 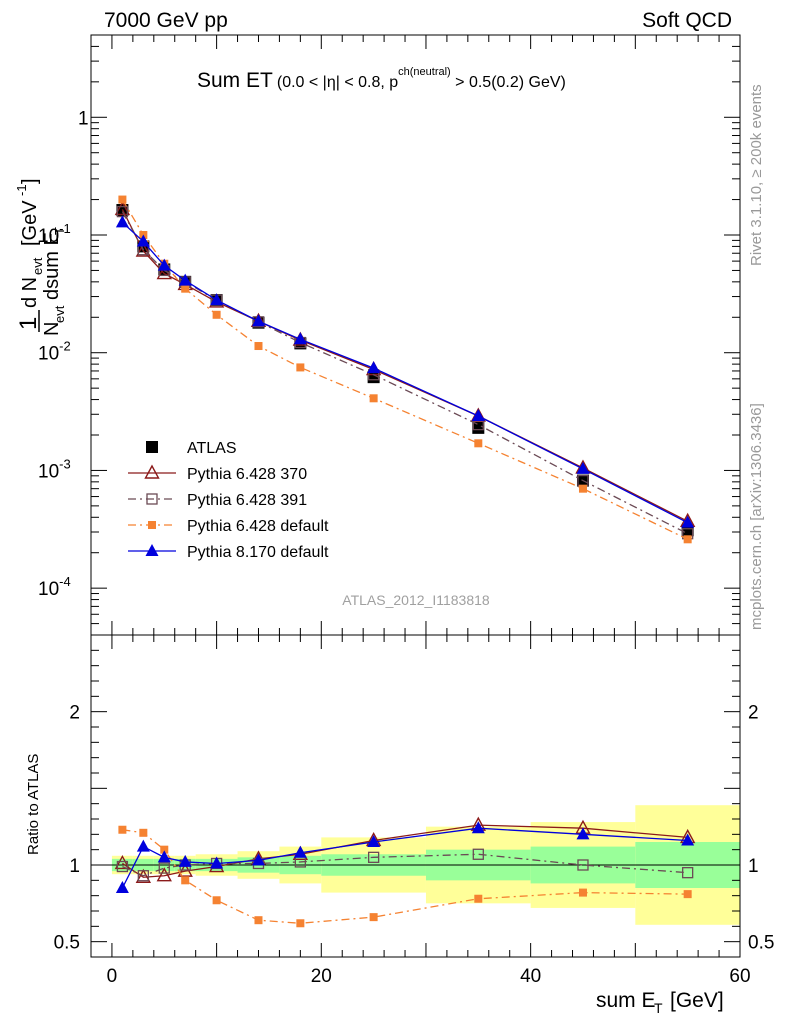 I want to click on svg-text: dsum E, so click(x=52, y=266).